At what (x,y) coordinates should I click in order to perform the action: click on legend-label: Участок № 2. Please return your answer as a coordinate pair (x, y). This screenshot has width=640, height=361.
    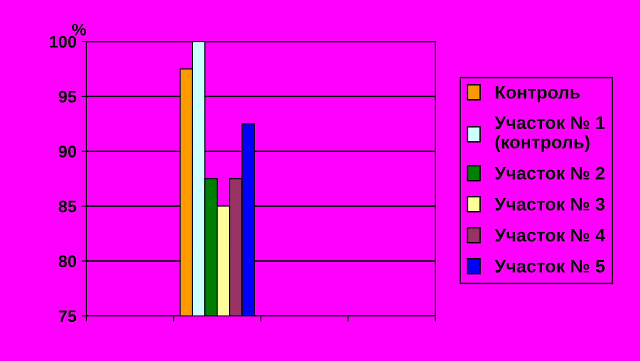
    Looking at the image, I should click on (549, 173).